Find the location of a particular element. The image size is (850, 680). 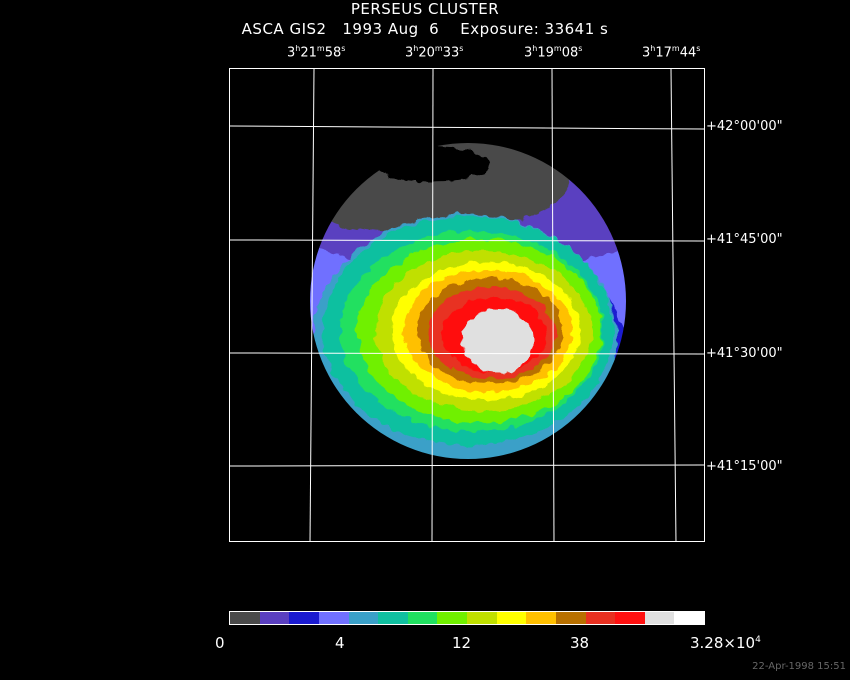

colorbar-label-12: 12 is located at coordinates (462, 643).